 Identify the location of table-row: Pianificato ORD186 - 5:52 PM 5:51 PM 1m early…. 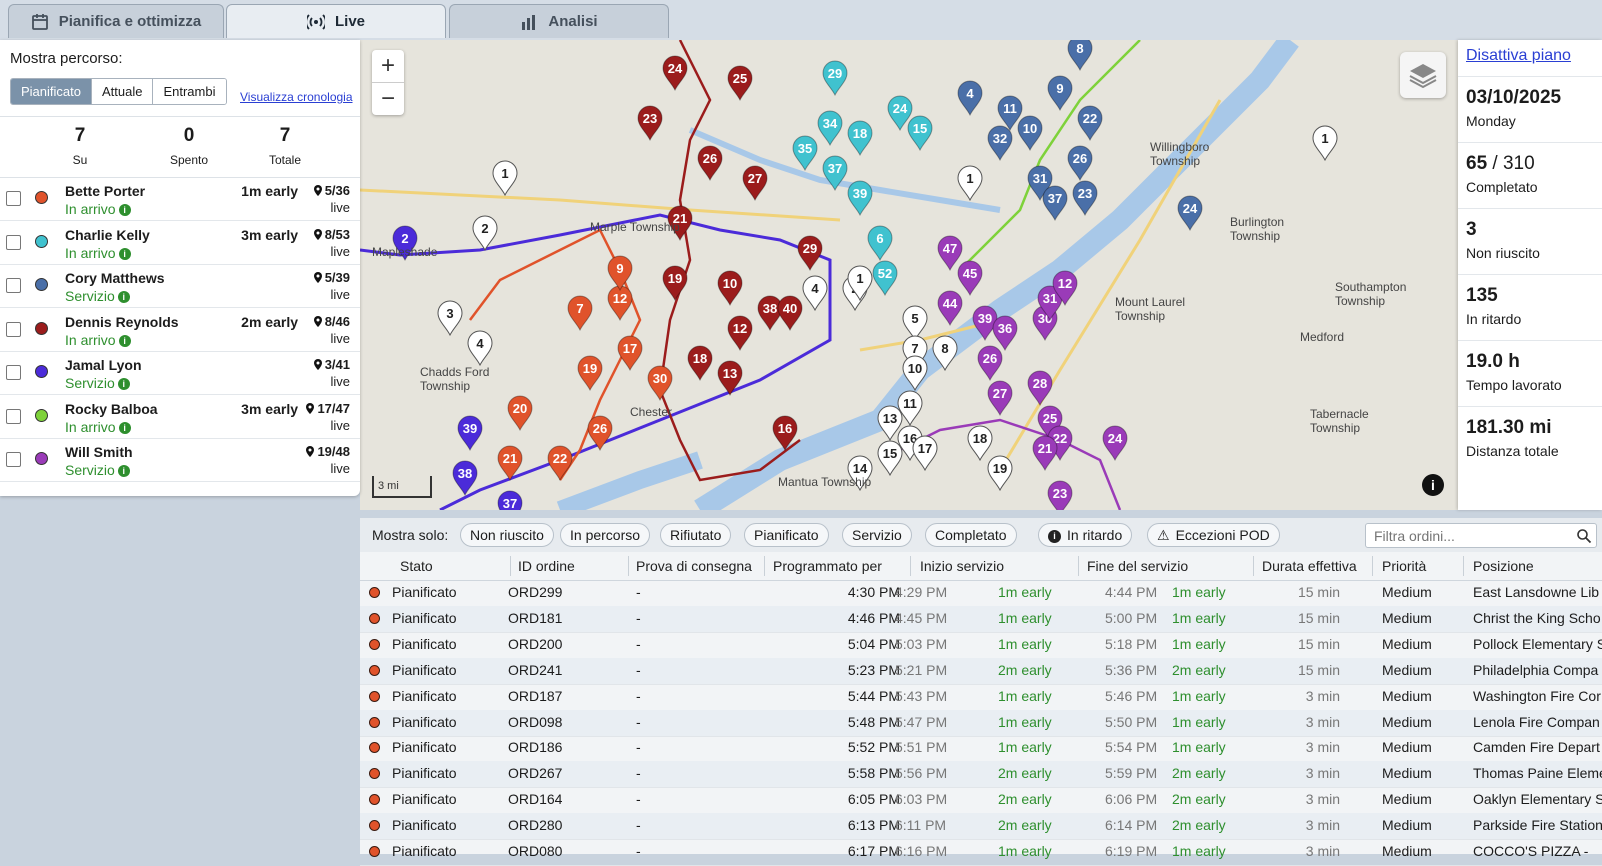
(981, 749).